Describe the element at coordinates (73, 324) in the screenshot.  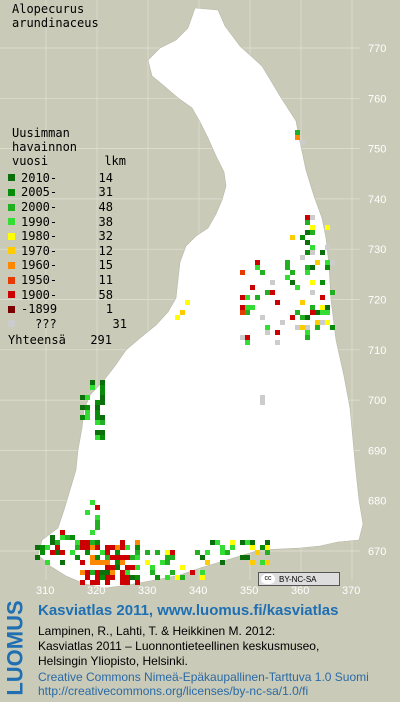
I see `legend-row: ??? 31` at that location.